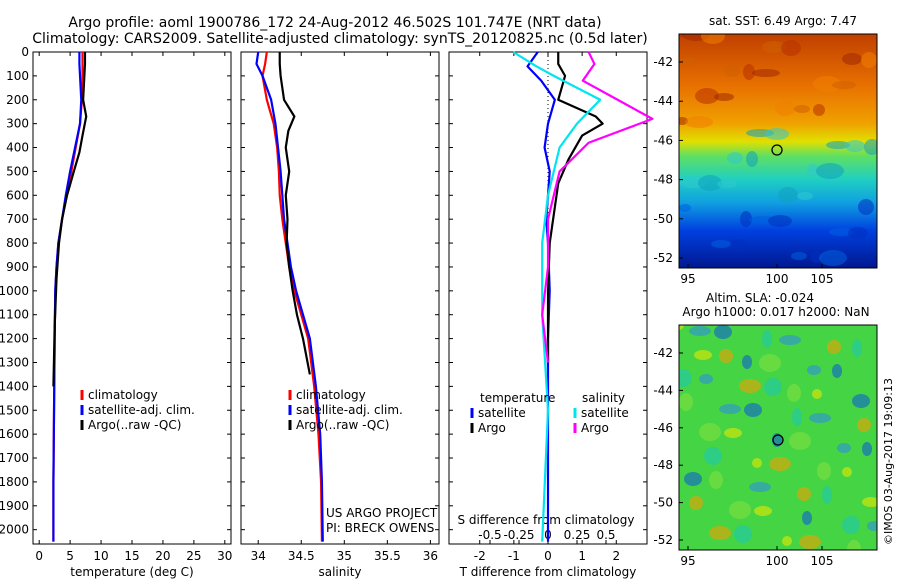  I want to click on lat-tick-label: -44, so click(663, 390).